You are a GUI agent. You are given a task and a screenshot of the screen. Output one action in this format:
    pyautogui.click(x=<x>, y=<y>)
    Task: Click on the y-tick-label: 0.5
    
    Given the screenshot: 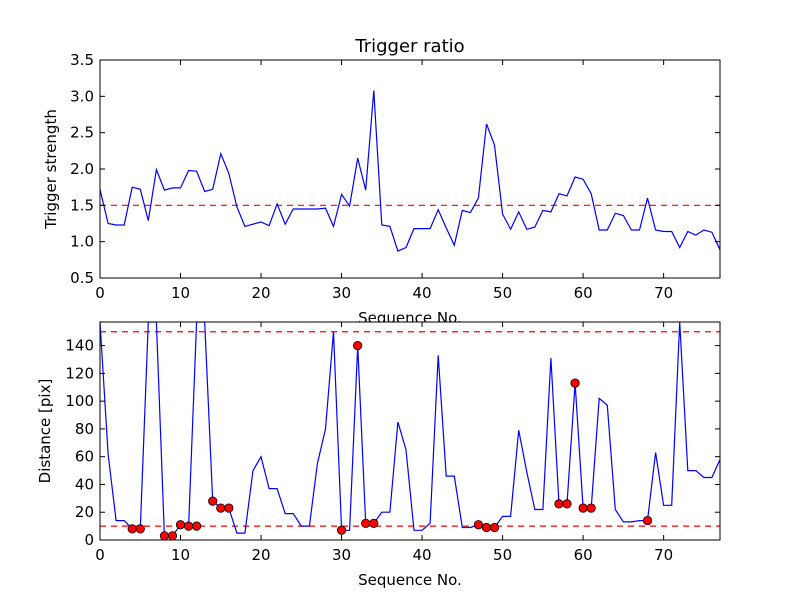 What is the action you would take?
    pyautogui.click(x=82, y=278)
    